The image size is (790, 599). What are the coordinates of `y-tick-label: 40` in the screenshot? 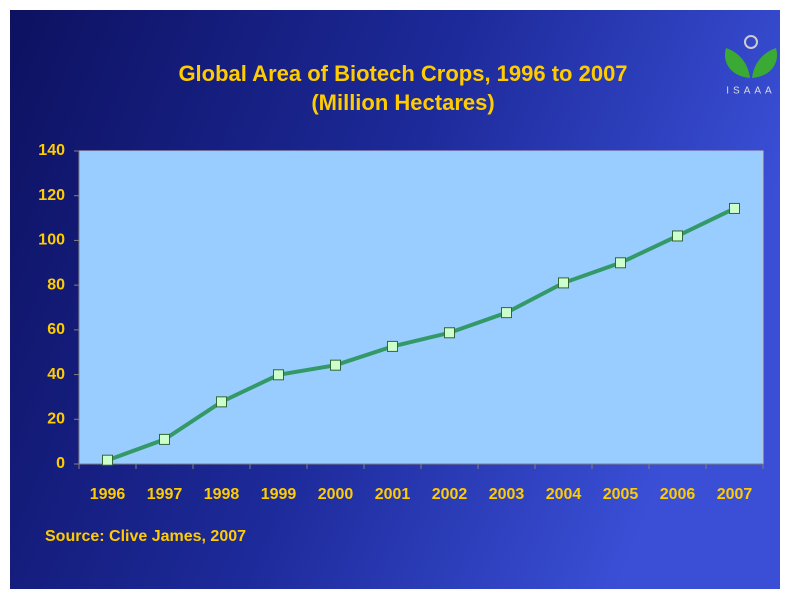 It's located at (56, 374).